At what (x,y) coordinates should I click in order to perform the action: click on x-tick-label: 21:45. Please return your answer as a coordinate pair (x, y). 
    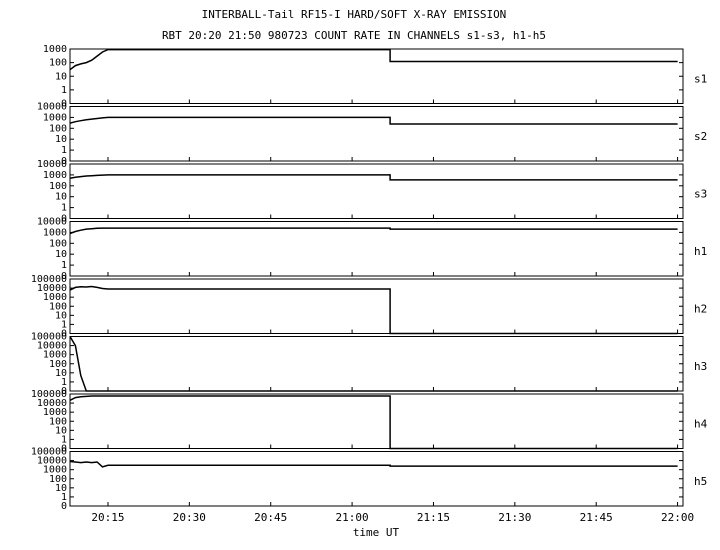
    Looking at the image, I should click on (596, 517).